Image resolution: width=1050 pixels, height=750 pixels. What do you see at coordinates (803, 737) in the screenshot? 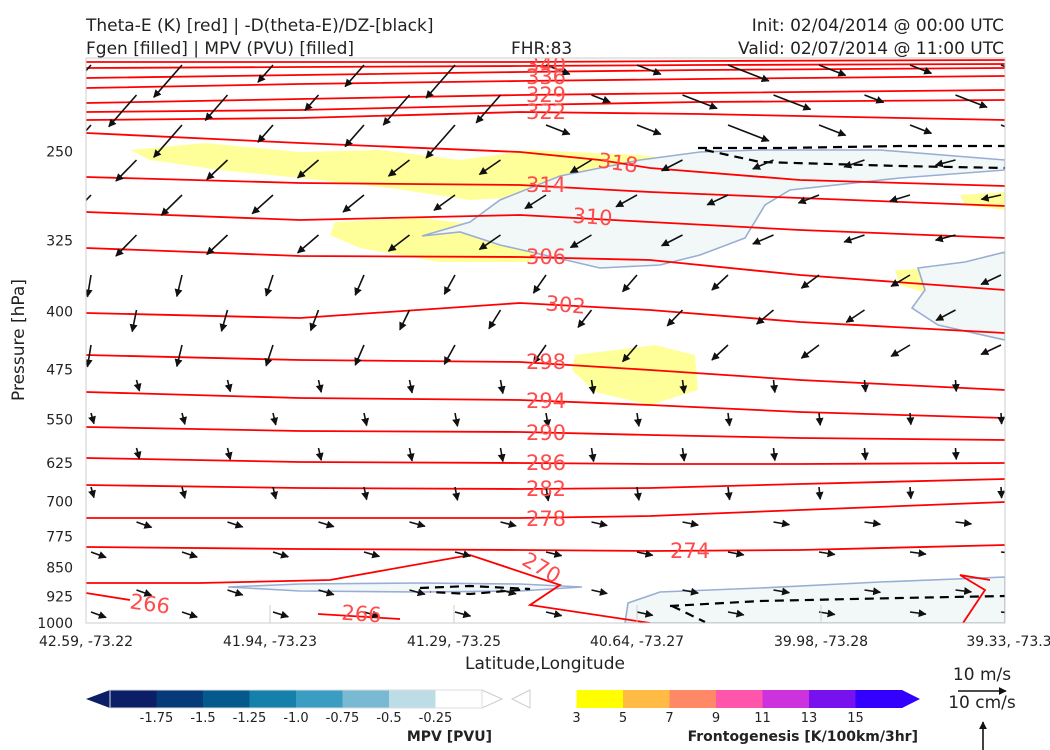
I see `fgen-colorbar-label: Frontogenesis [K/100km/3hr]` at bounding box center [803, 737].